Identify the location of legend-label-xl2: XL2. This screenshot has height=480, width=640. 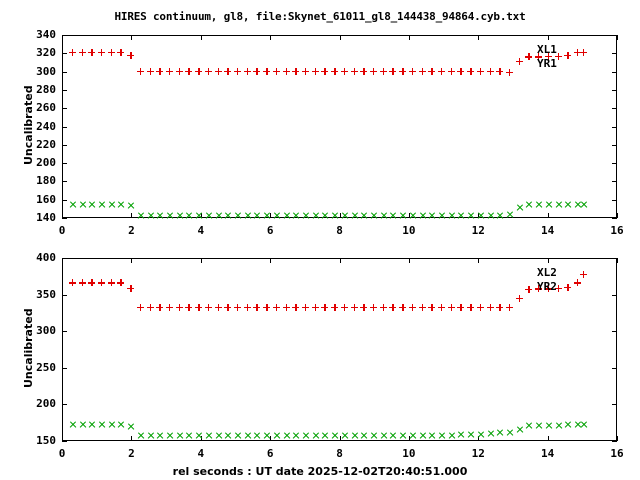
(547, 272).